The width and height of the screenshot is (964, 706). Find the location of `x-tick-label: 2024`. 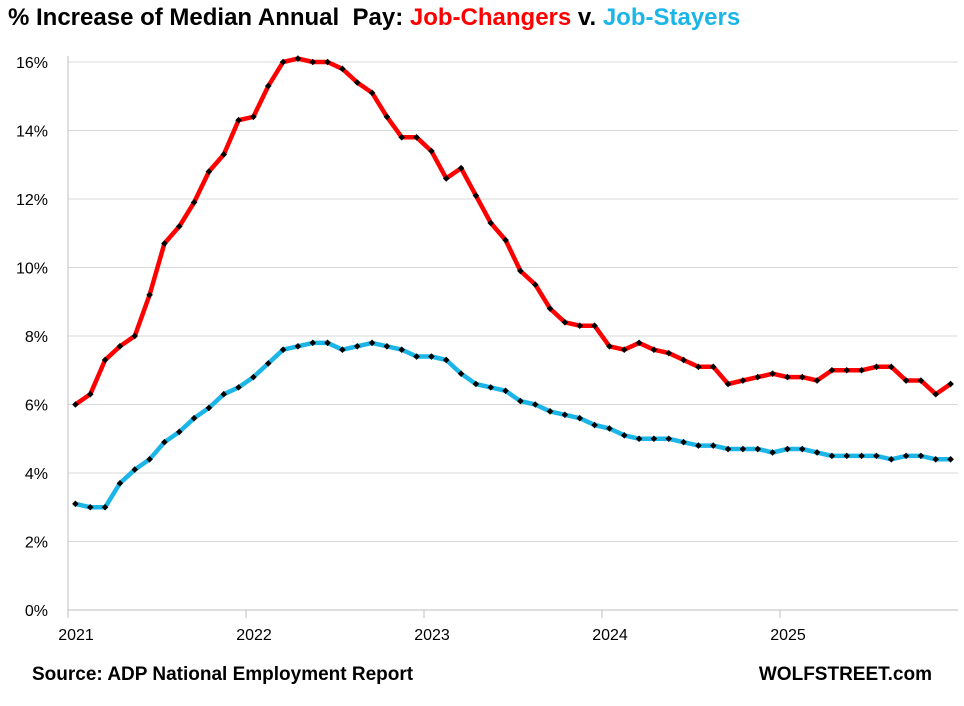

x-tick-label: 2024 is located at coordinates (610, 635).